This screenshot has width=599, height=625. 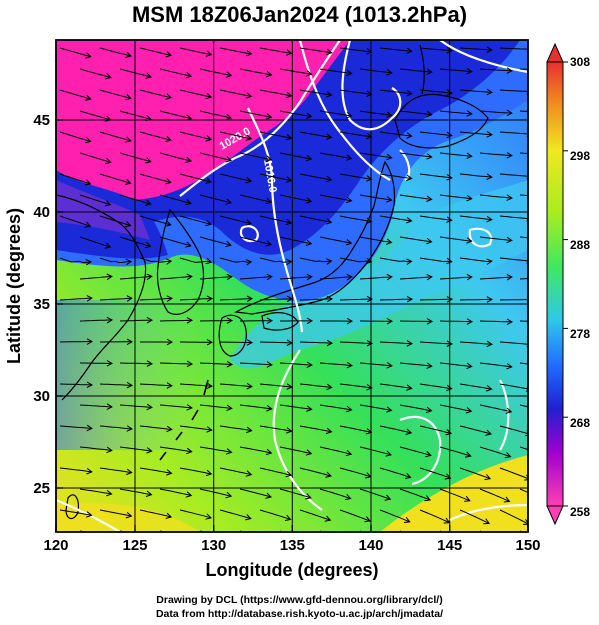 What do you see at coordinates (568, 284) in the screenshot?
I see `colorbar: 258 268 278 288 298 308` at bounding box center [568, 284].